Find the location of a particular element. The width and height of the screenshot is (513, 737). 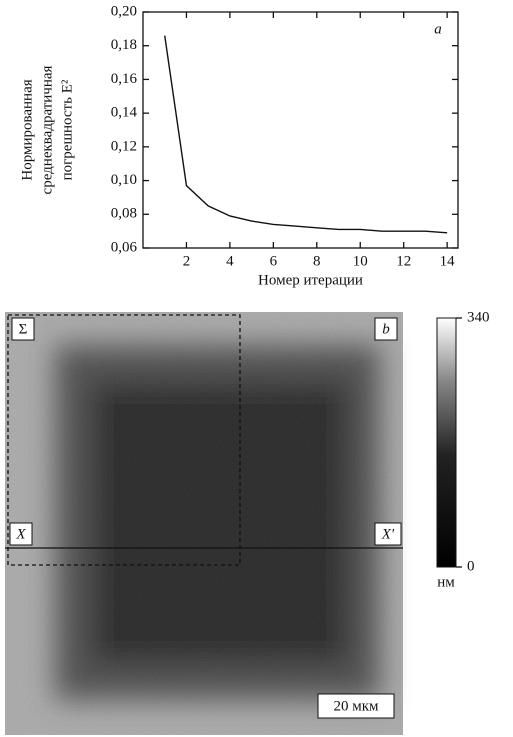

colorbar-ramp is located at coordinates (446, 442).